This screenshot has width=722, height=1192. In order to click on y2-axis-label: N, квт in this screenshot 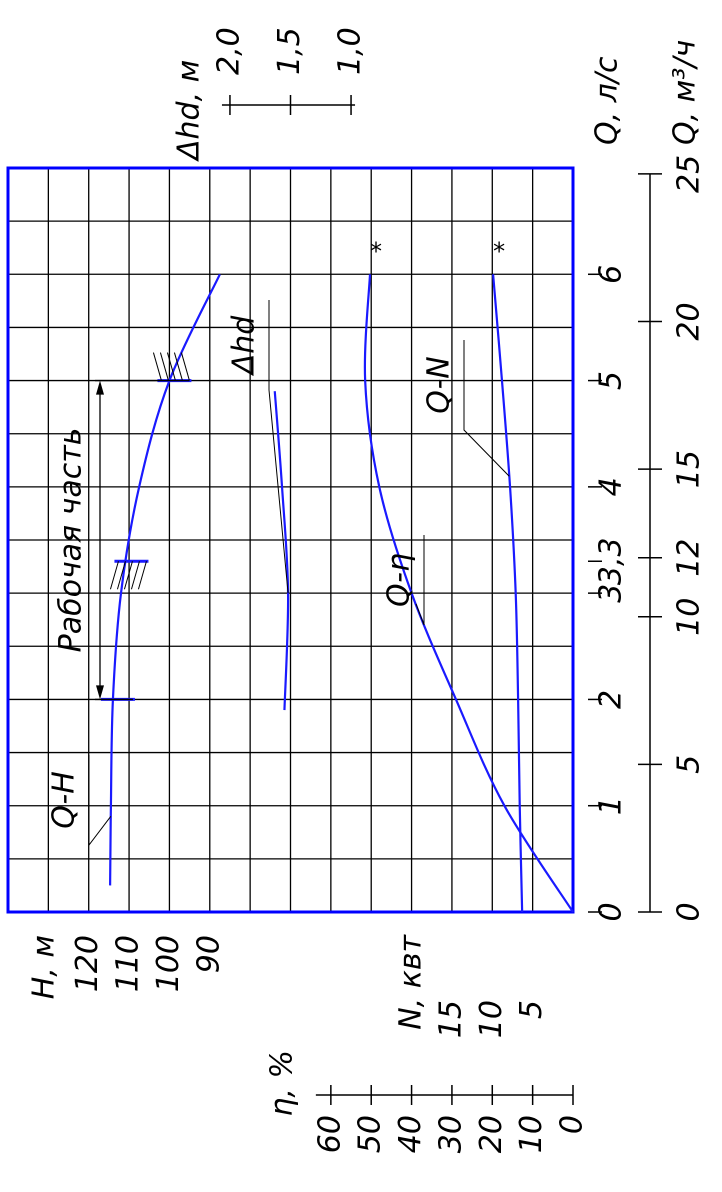, I will do `click(411, 981)`.